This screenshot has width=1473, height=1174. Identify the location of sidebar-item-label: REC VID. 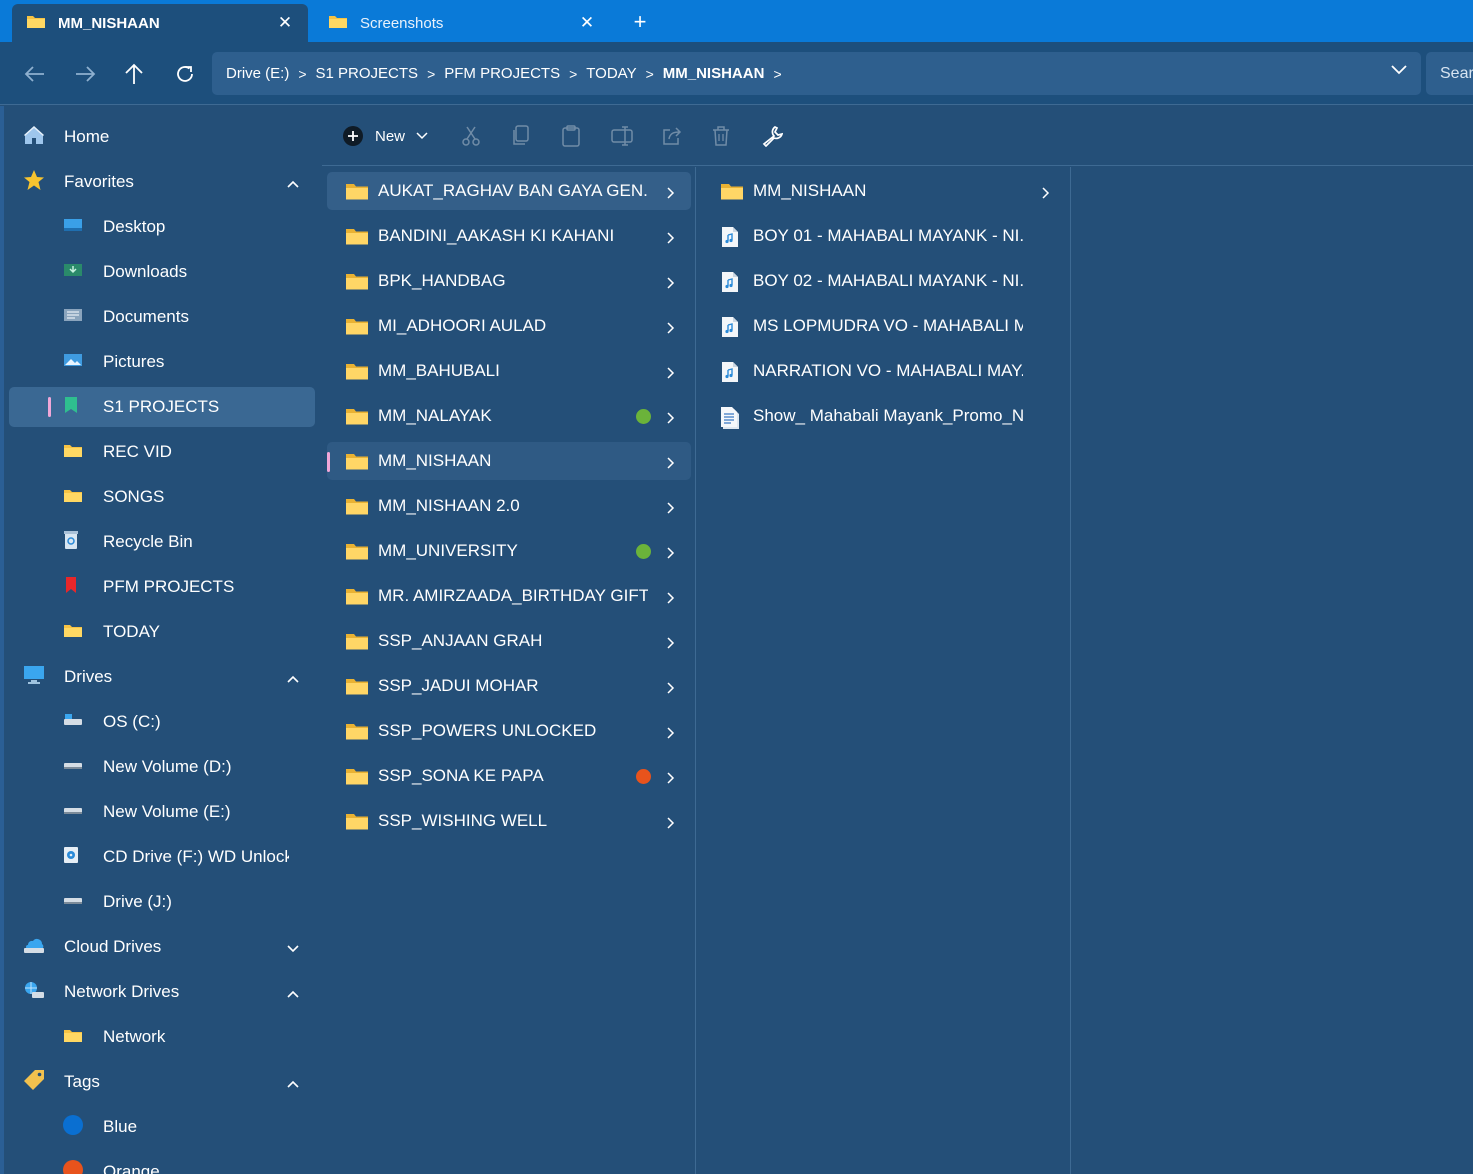
(137, 451).